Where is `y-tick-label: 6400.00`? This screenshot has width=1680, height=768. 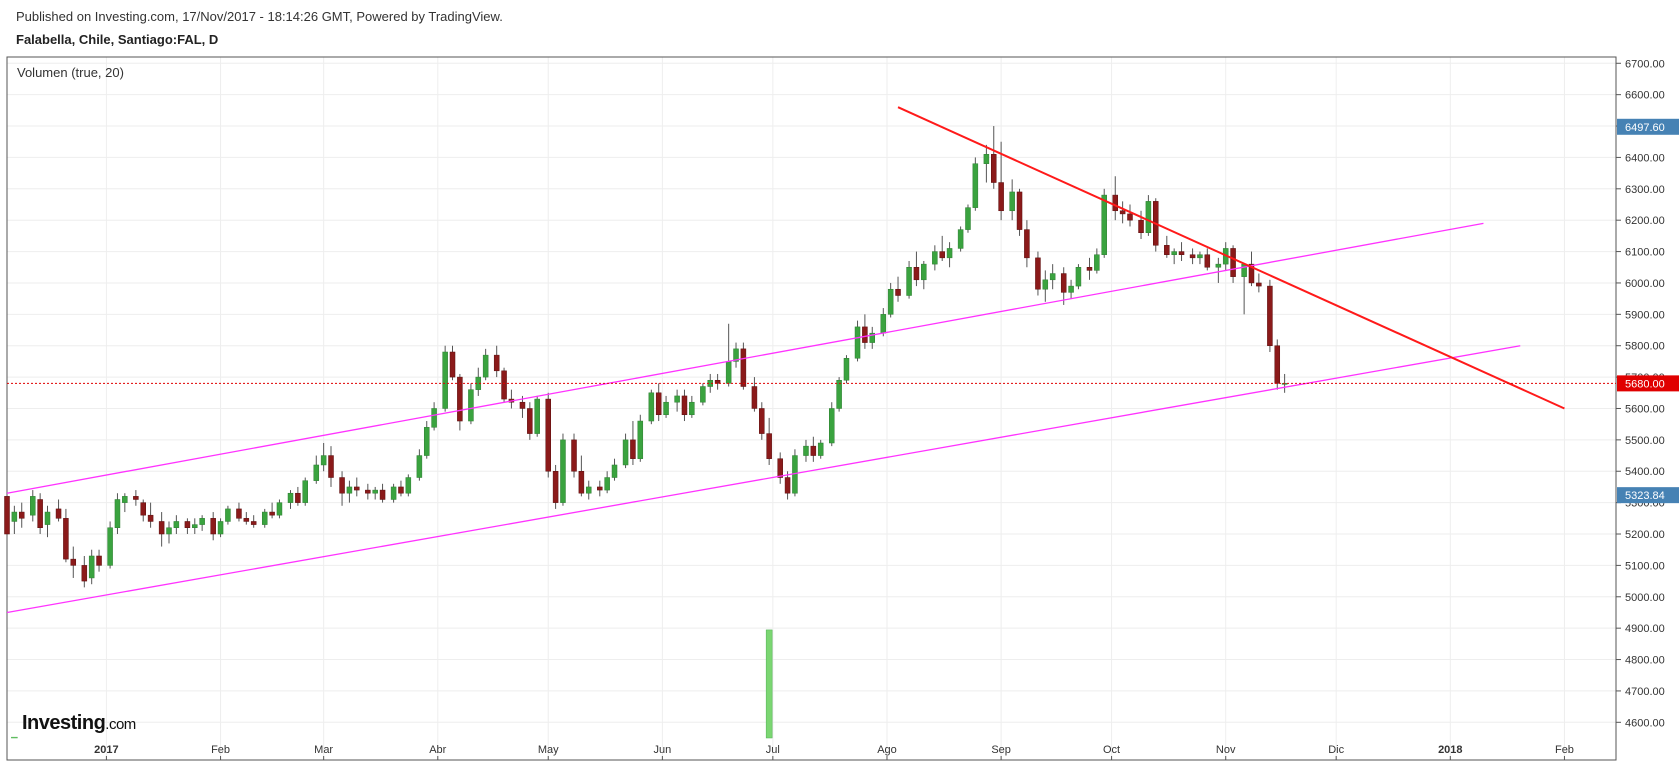 y-tick-label: 6400.00 is located at coordinates (1645, 158).